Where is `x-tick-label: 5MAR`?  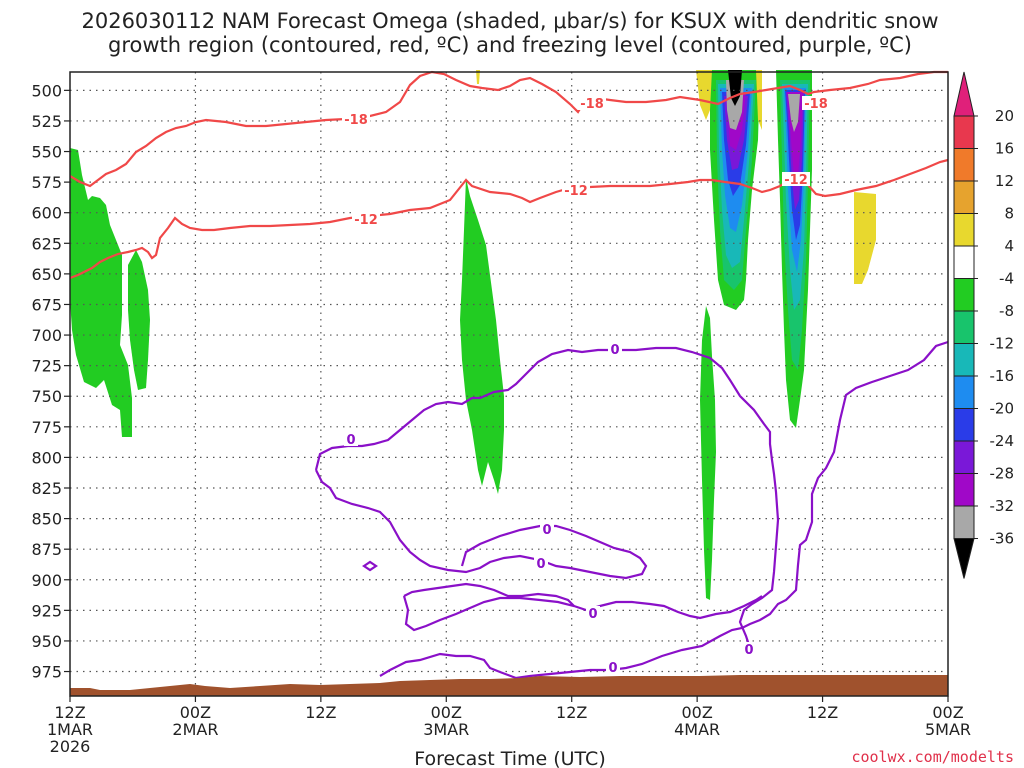 x-tick-label: 5MAR is located at coordinates (948, 729).